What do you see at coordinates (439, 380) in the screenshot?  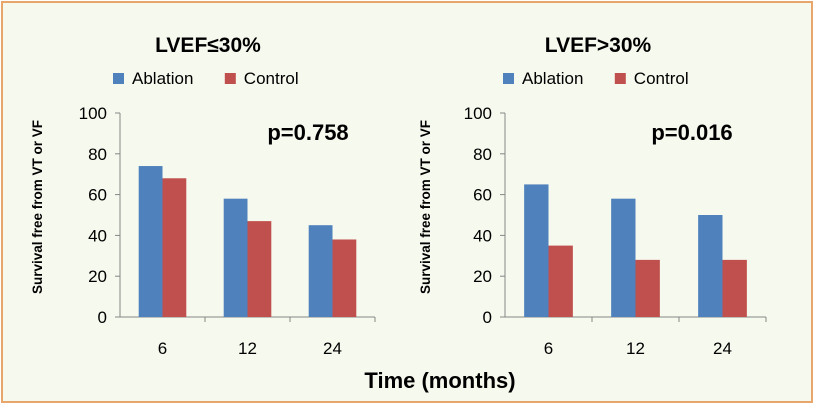 I see `x-axis-label: Time (months)` at bounding box center [439, 380].